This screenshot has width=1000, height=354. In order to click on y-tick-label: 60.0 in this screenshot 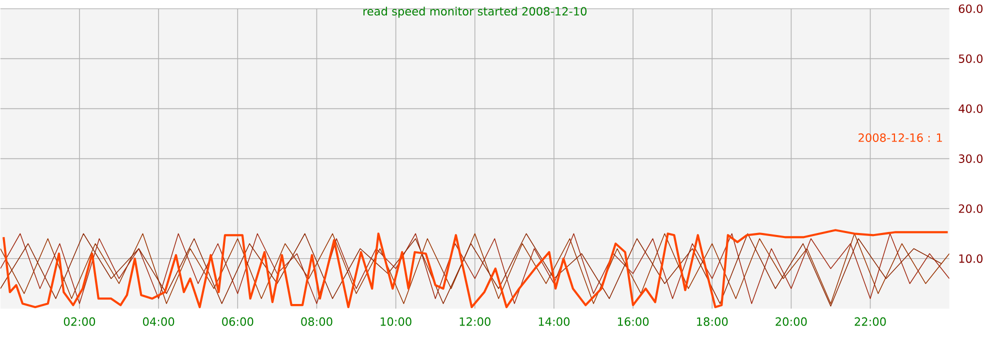, I will do `click(970, 9)`.